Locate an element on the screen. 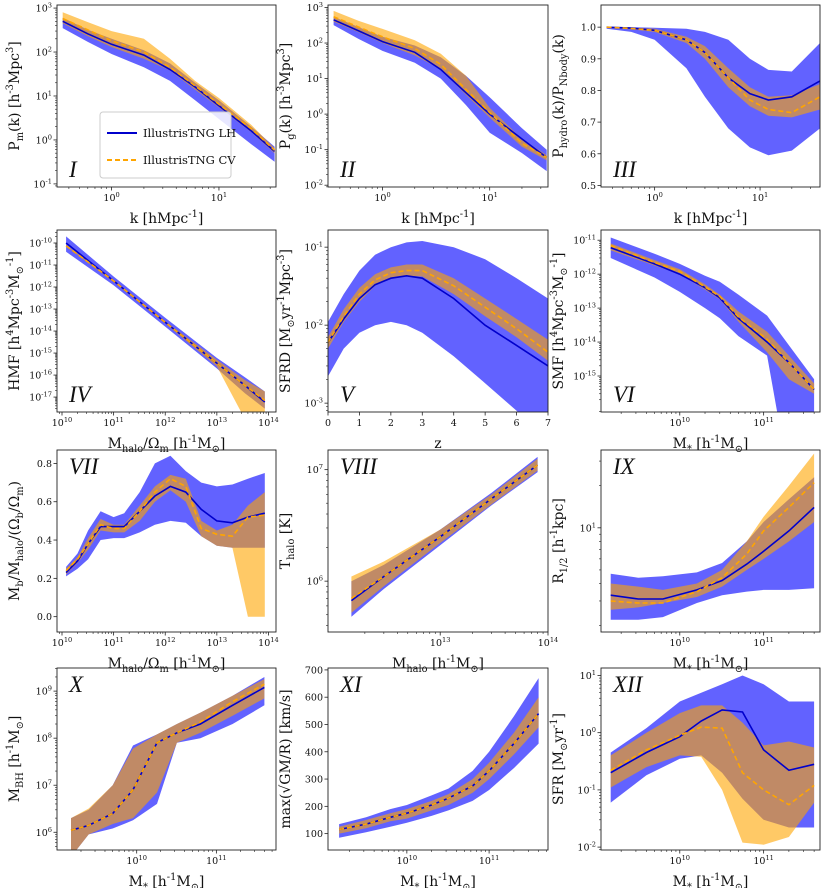  y-tick-label: 10⁻¹² is located at coordinates (584, 274).